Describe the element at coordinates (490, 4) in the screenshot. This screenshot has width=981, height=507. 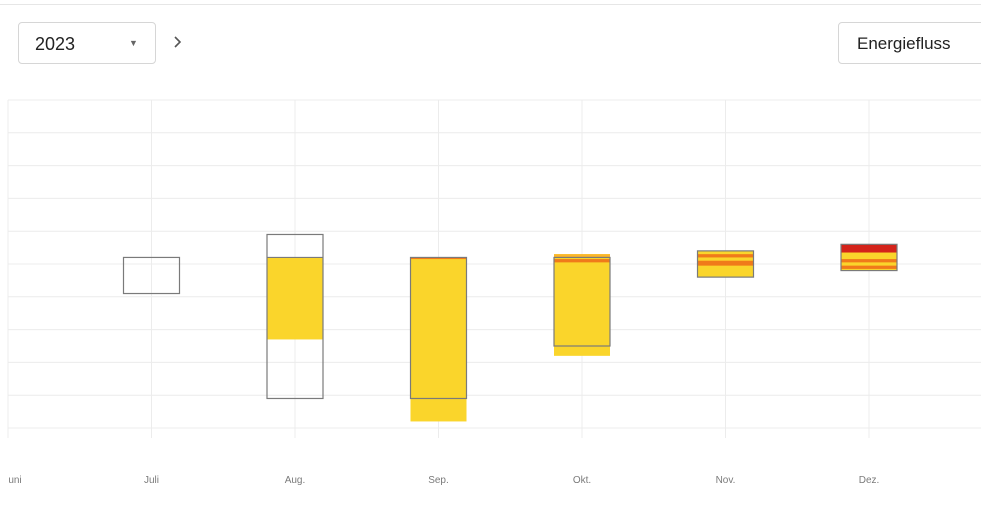
I see `top-divider` at that location.